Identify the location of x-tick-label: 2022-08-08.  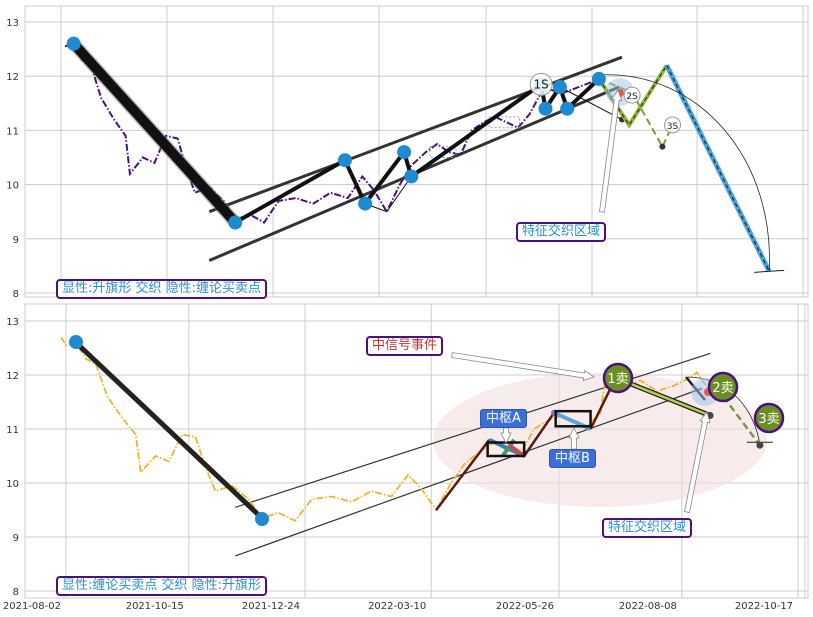
(648, 606).